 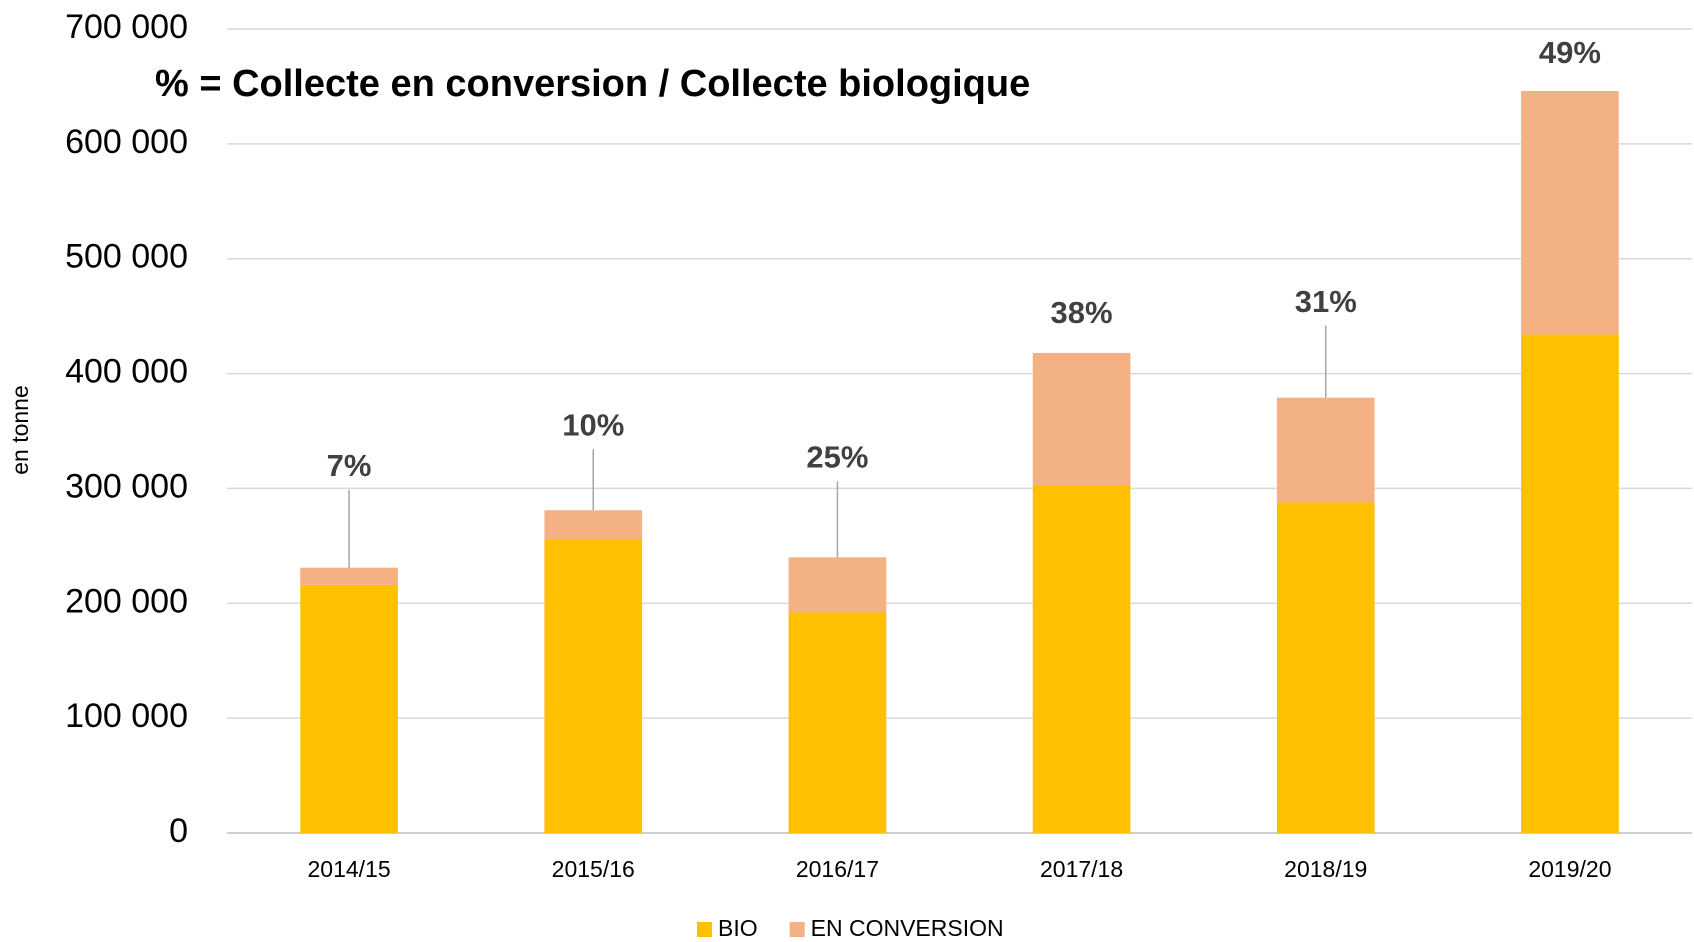 What do you see at coordinates (1570, 52) in the screenshot?
I see `percent-label: 49%` at bounding box center [1570, 52].